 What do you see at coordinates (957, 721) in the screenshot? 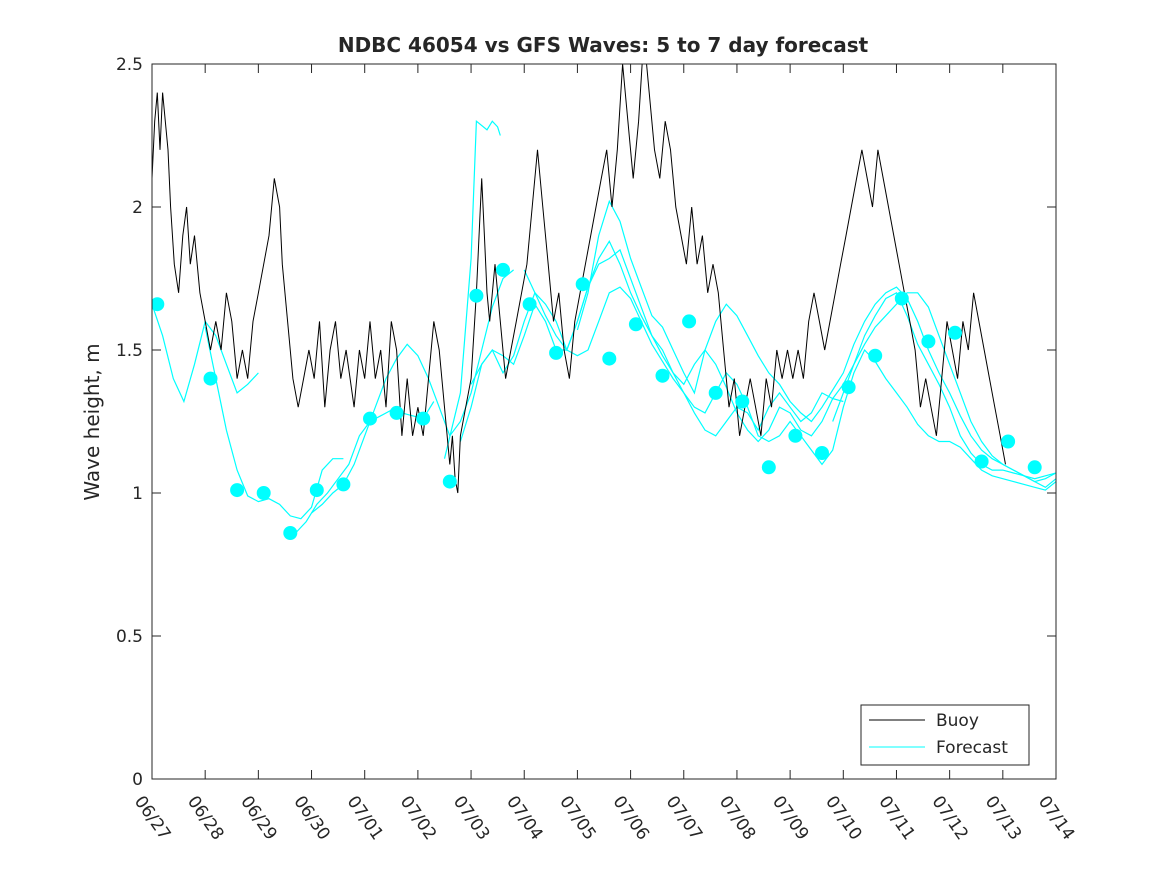
I see `legend-buoy-label: Buoy` at bounding box center [957, 721].